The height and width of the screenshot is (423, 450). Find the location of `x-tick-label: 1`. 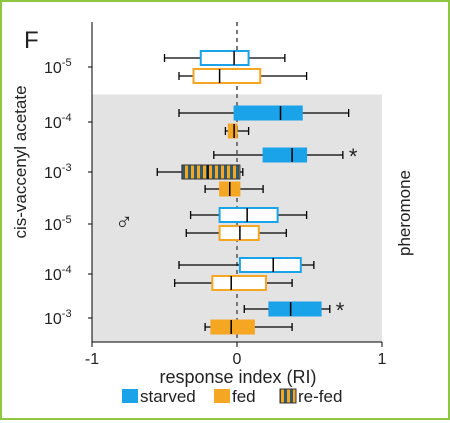

x-tick-label: 1 is located at coordinates (382, 359).